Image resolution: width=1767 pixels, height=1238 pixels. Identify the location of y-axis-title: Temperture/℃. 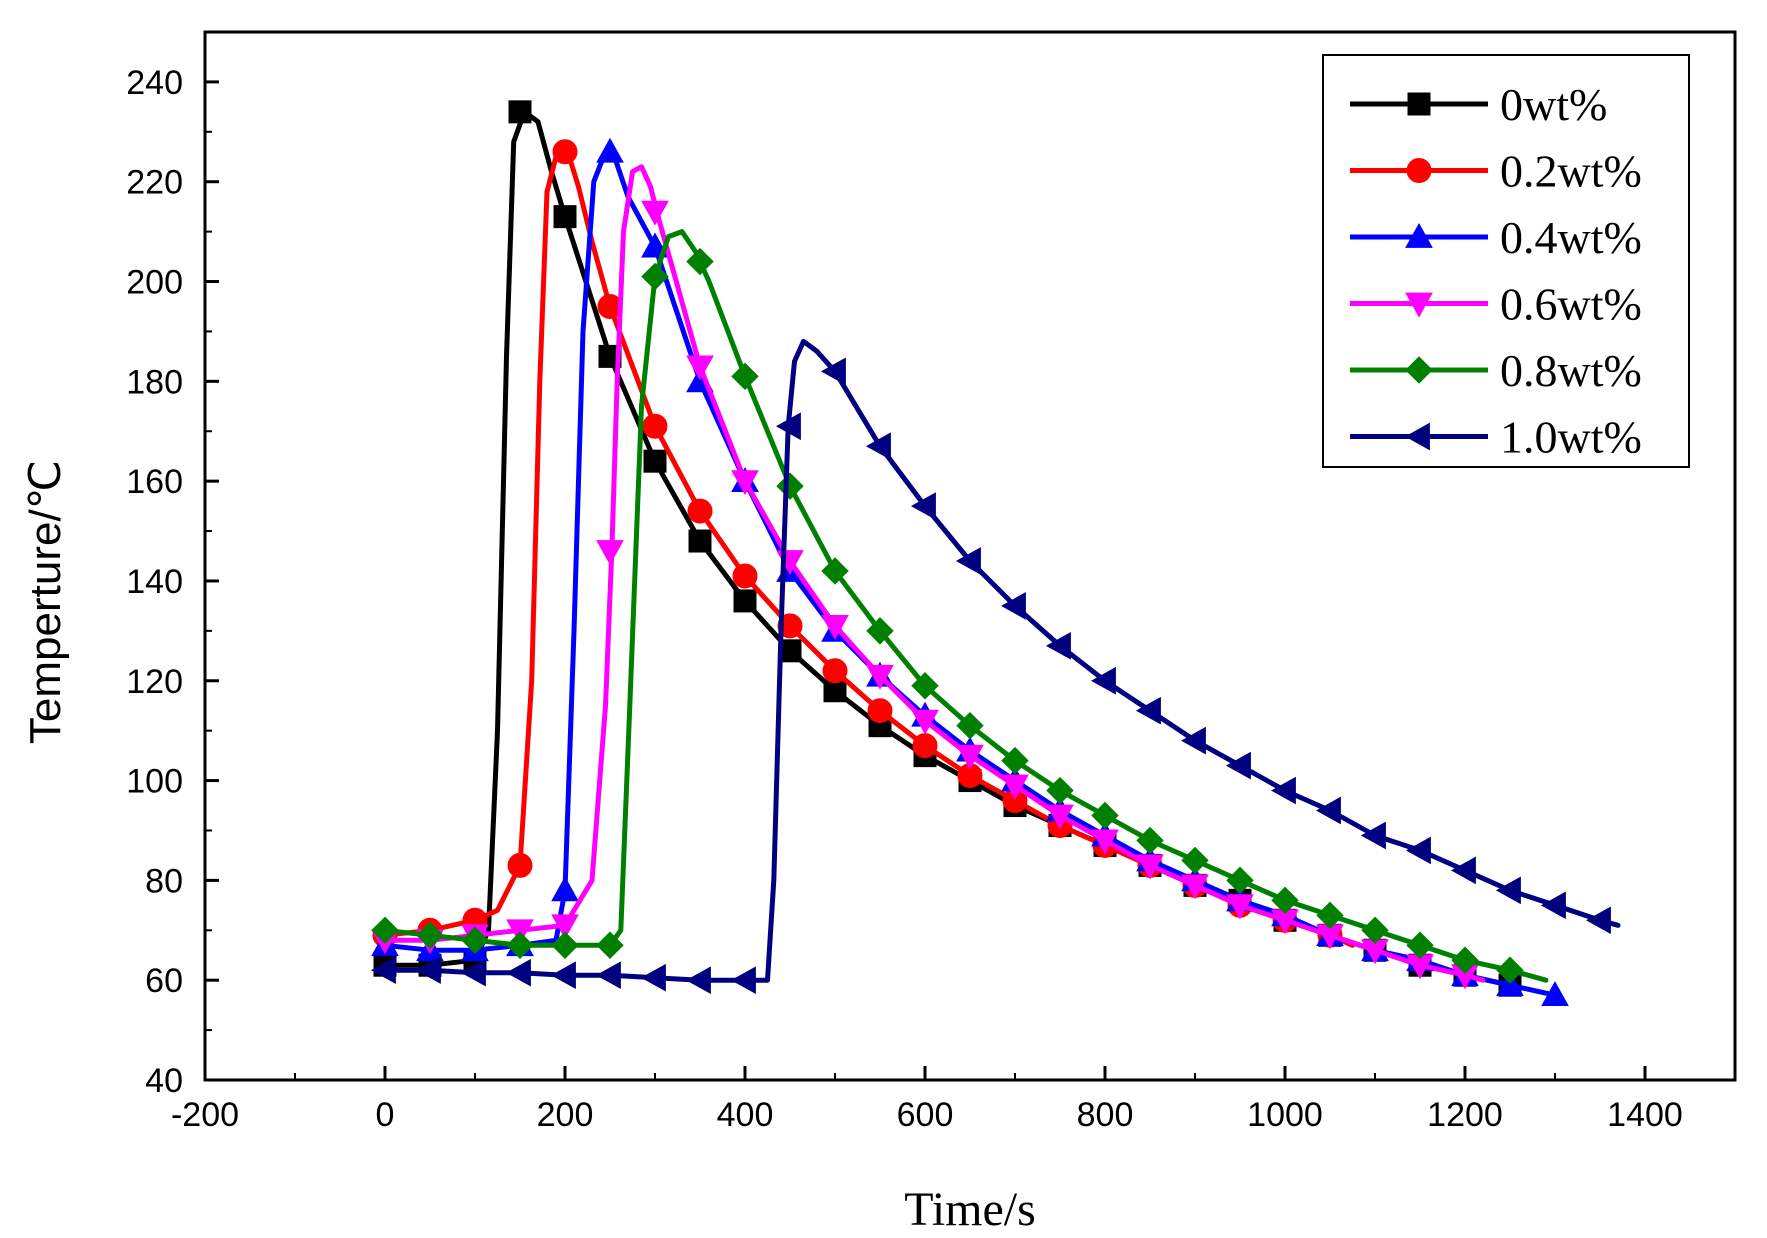
(45, 602).